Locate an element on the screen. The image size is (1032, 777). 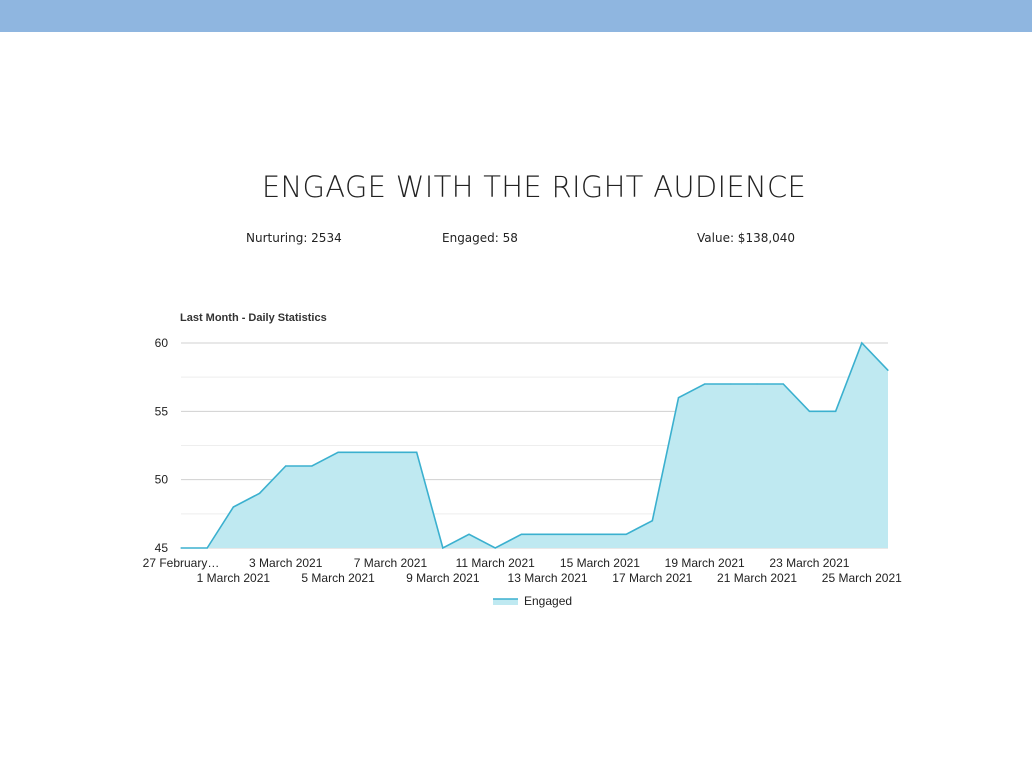
nurturing-stat: Nurturing: 2534 is located at coordinates (294, 238).